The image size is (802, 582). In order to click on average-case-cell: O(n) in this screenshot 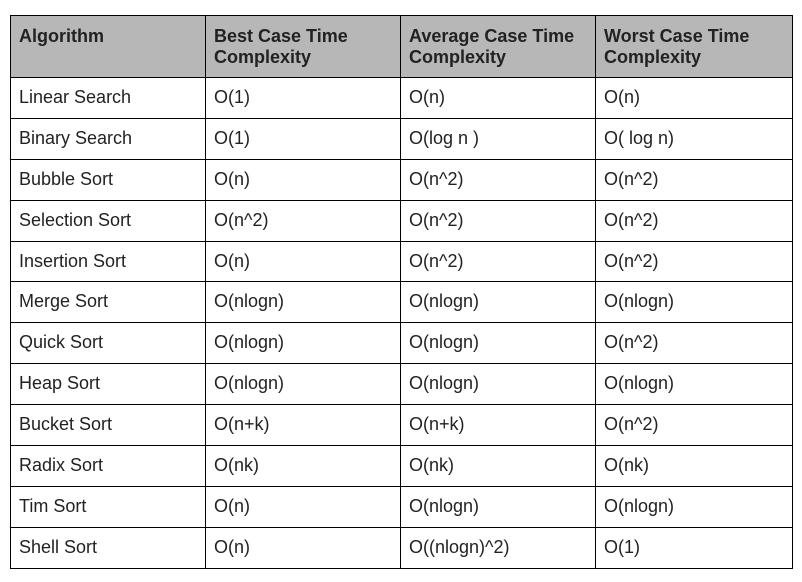, I will do `click(498, 98)`.